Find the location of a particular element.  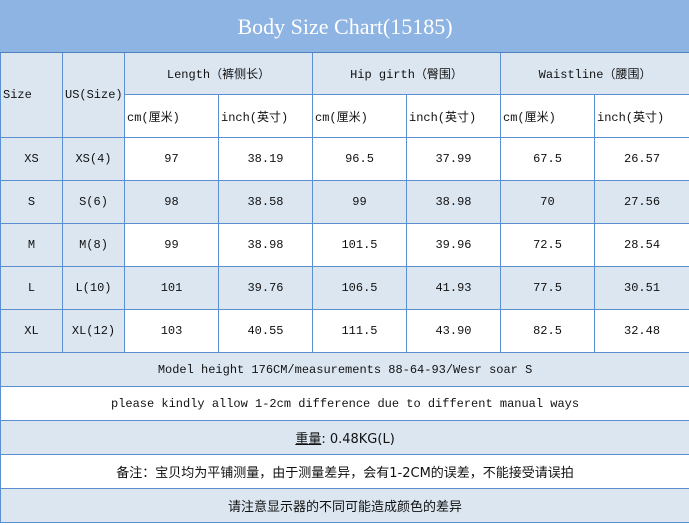

value-cell: 38.58 is located at coordinates (265, 202).